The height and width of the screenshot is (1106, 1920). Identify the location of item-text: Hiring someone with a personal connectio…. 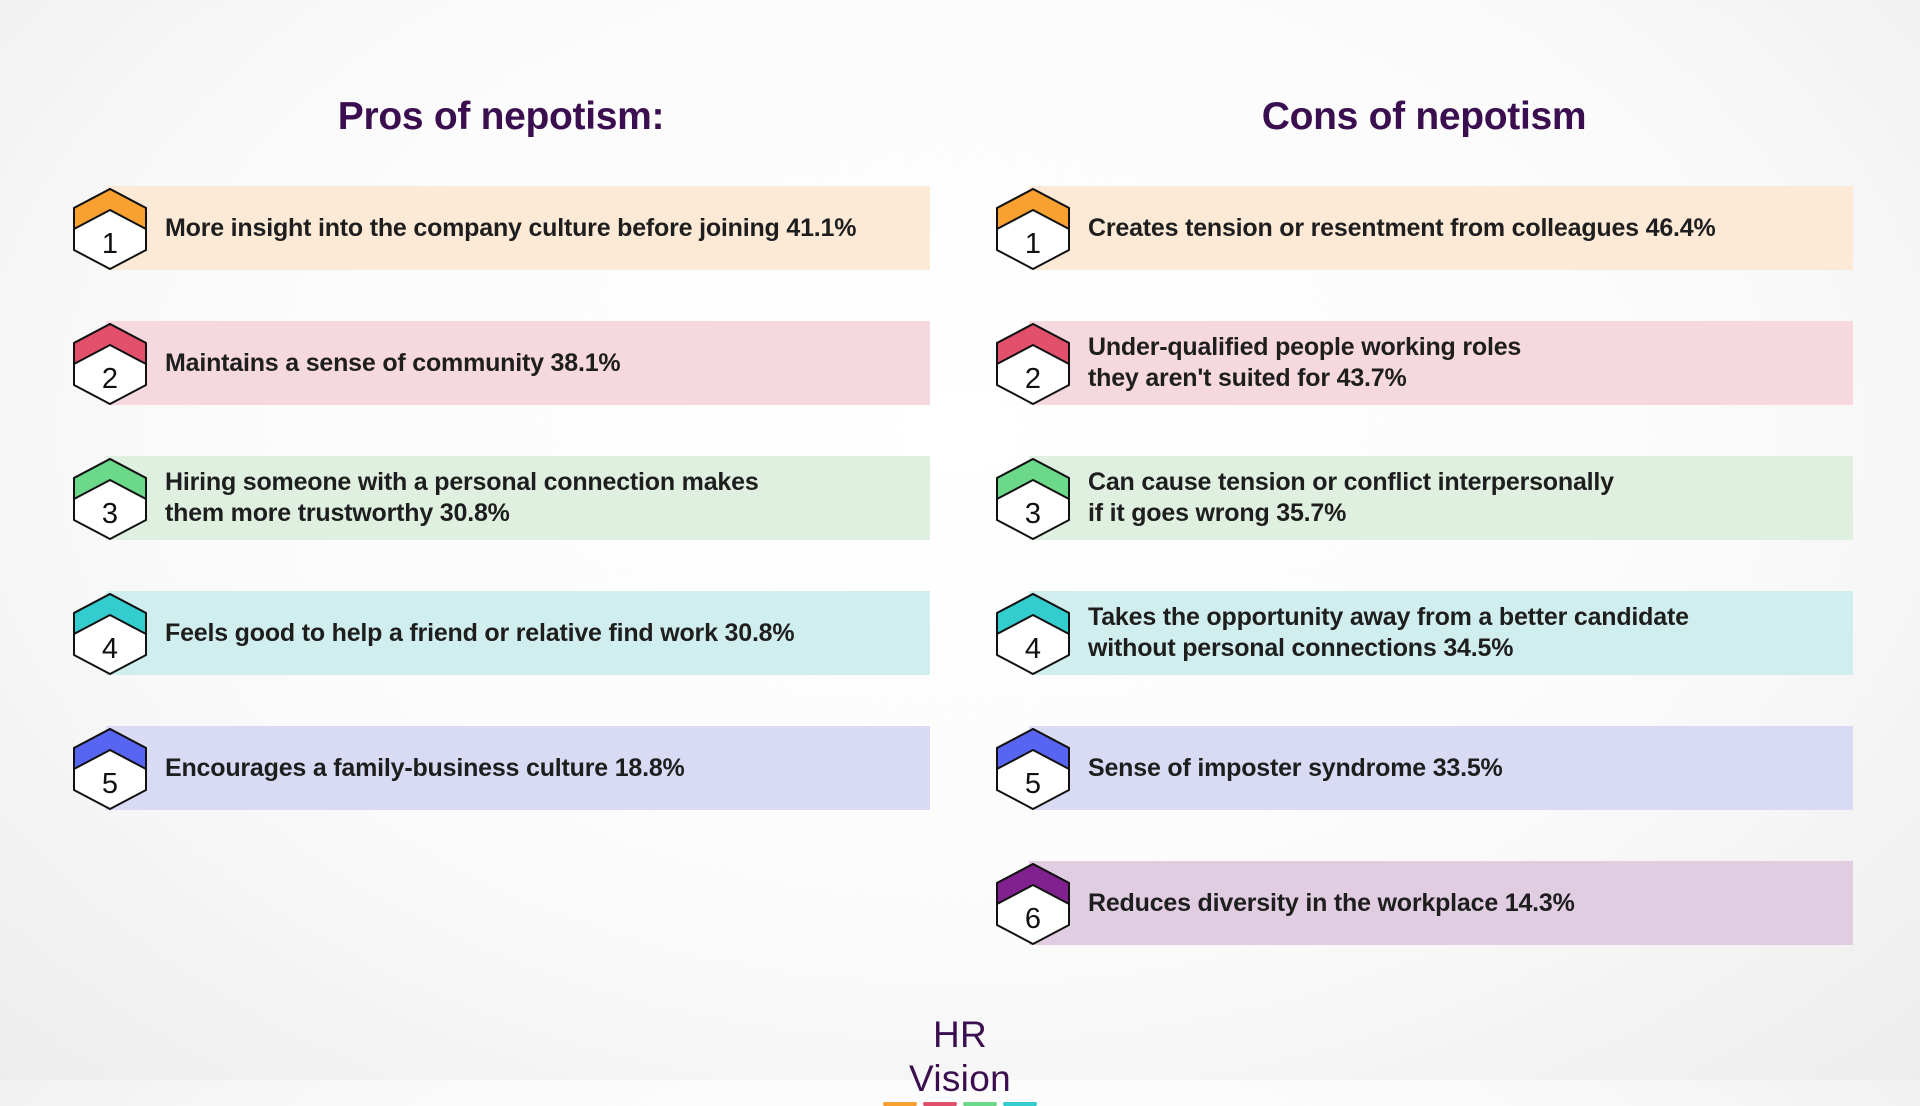
(462, 497).